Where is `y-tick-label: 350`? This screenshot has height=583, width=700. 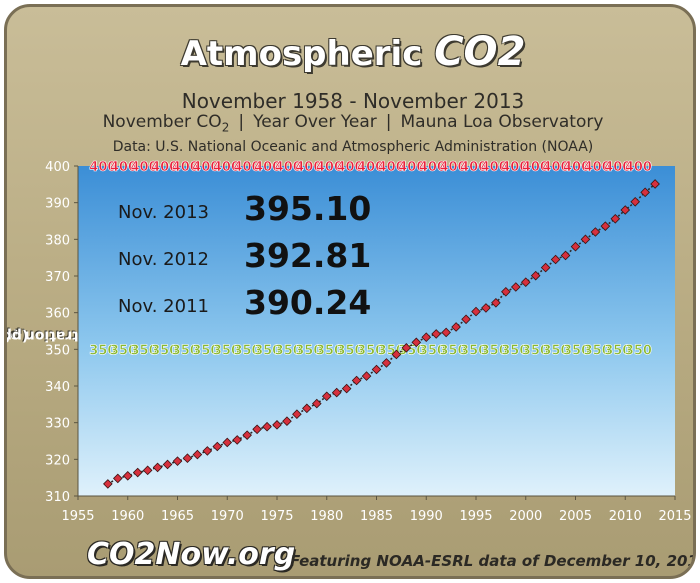 y-tick-label: 350 is located at coordinates (57, 350).